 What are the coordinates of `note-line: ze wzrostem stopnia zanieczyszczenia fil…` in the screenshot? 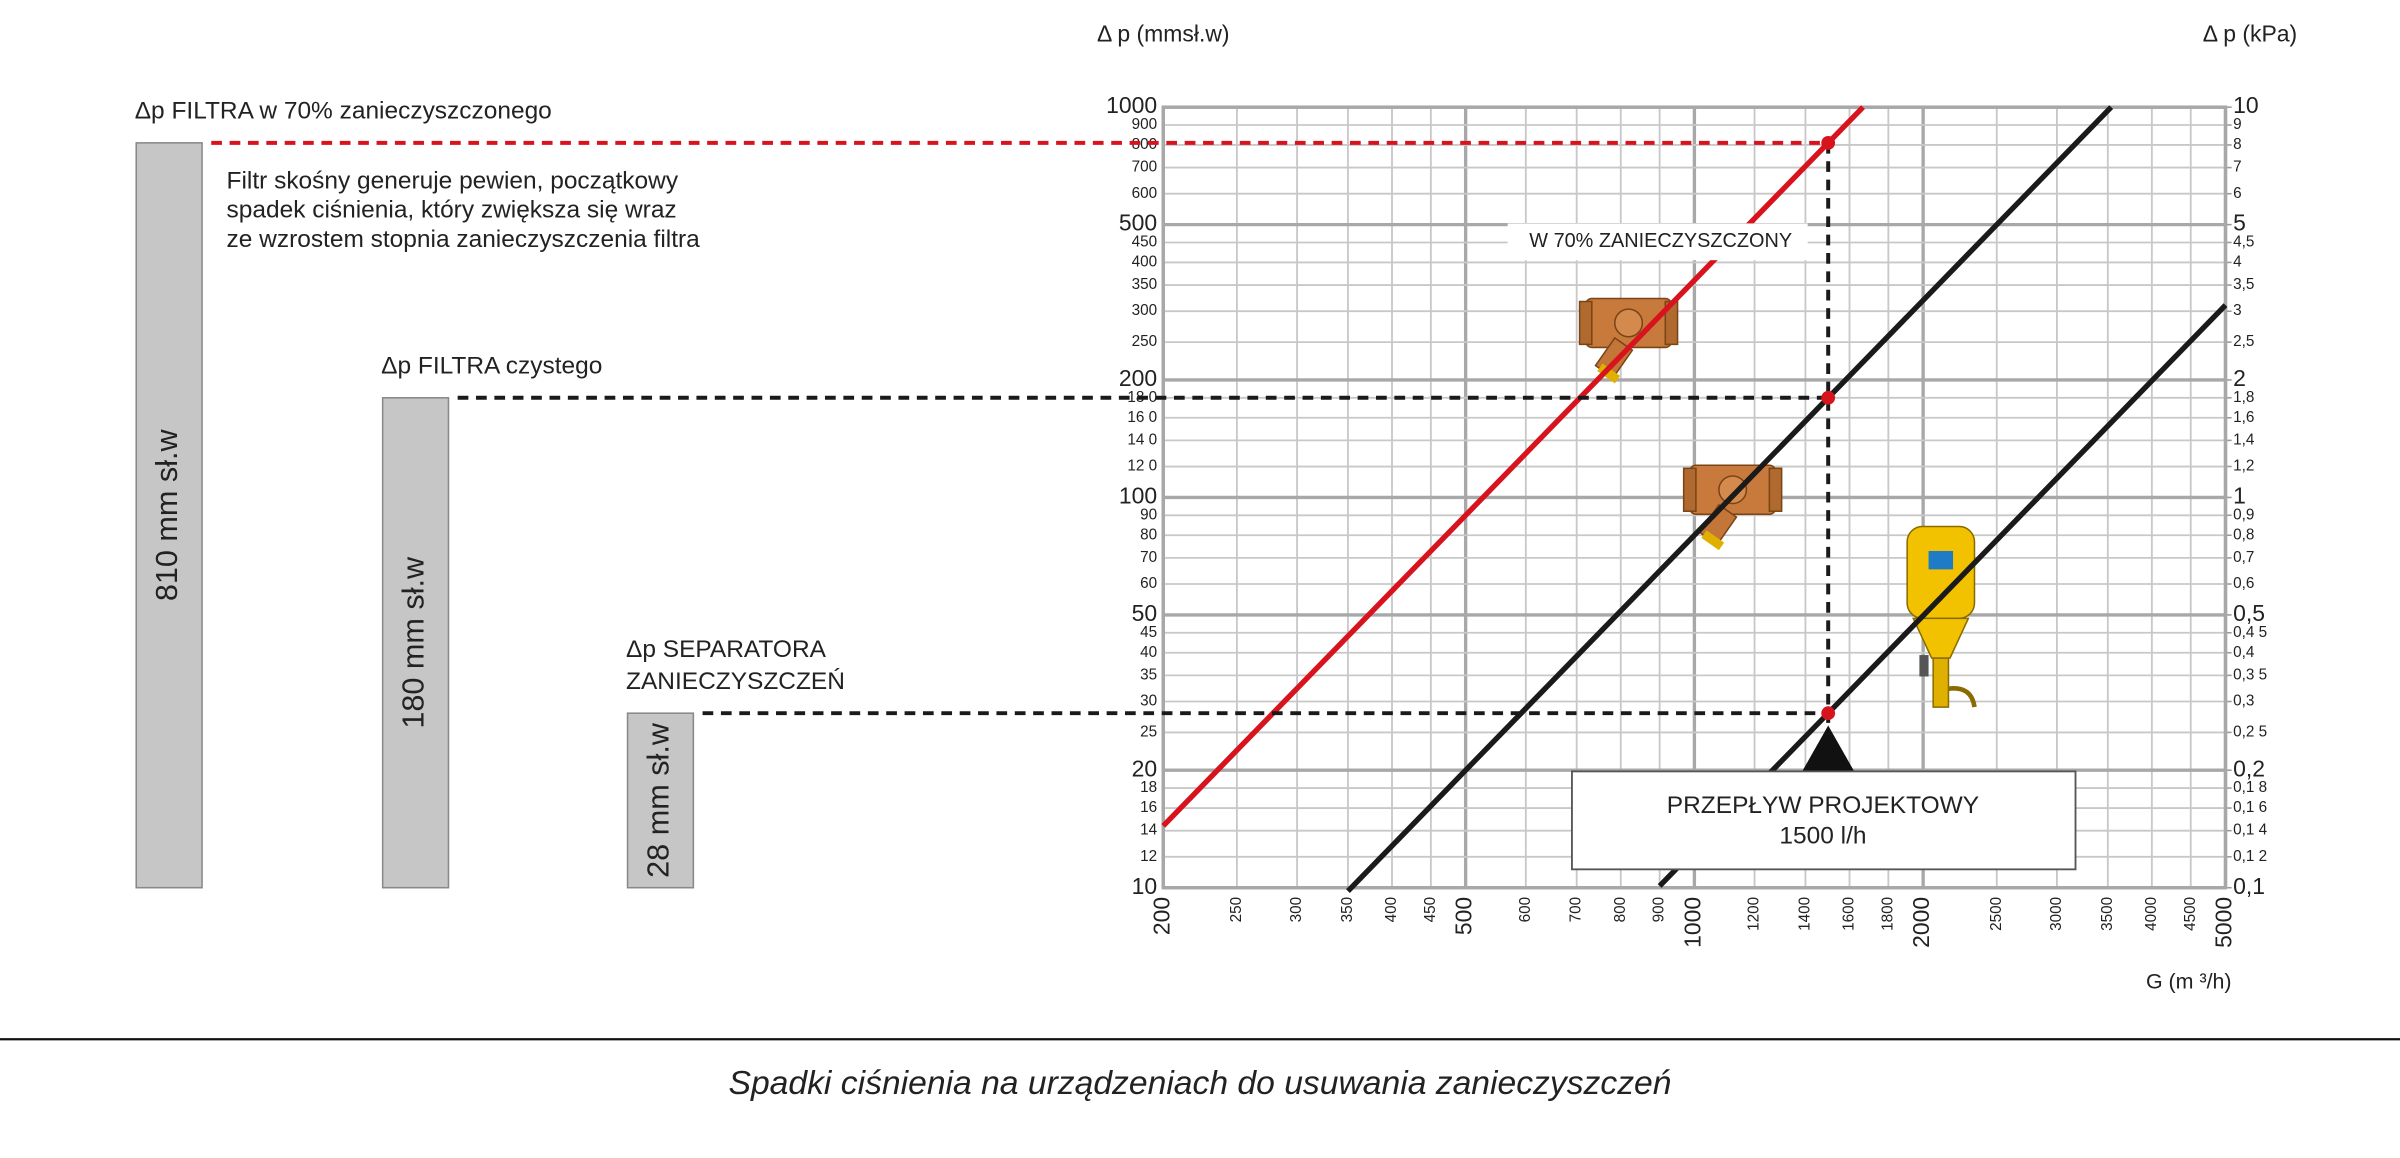 It's located at (464, 239).